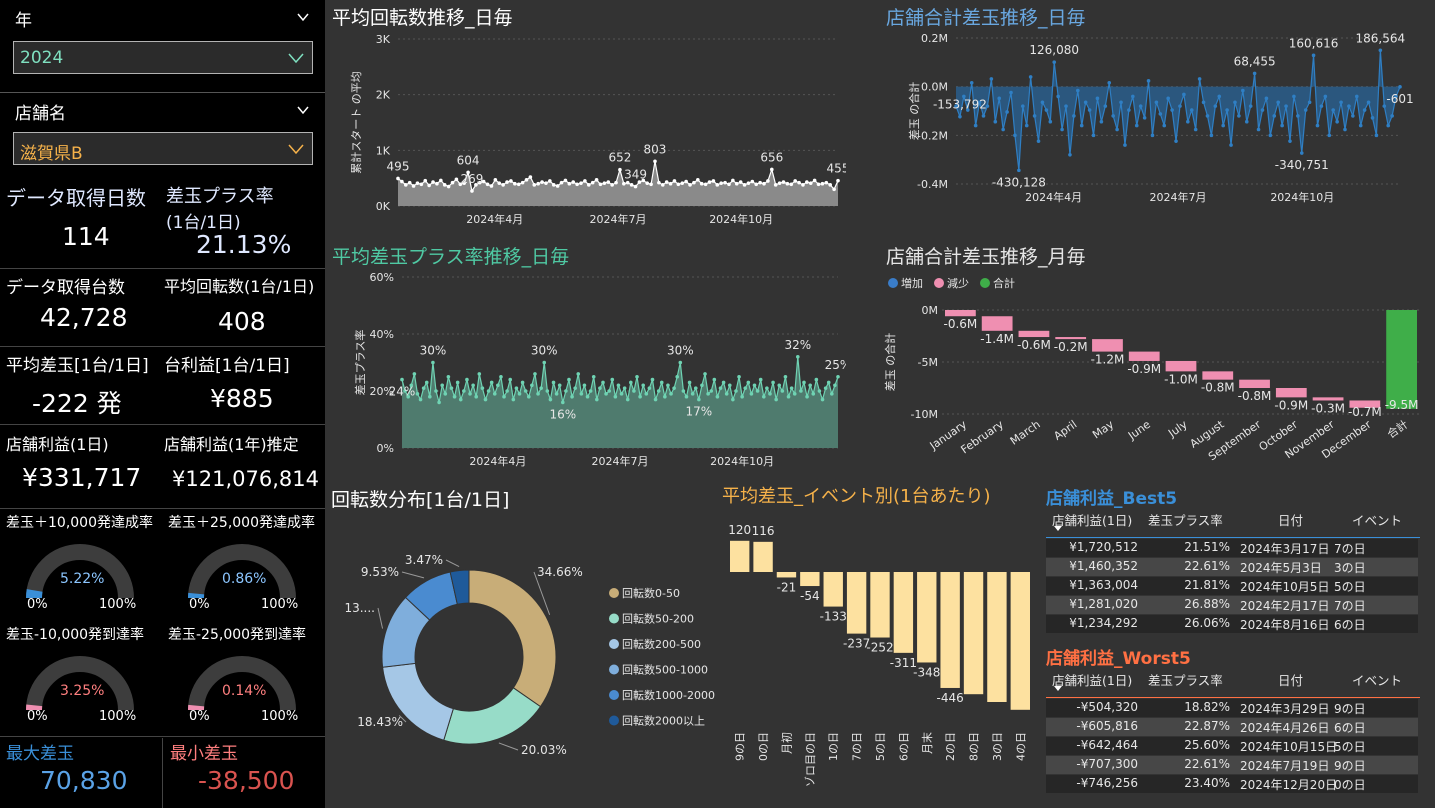 The image size is (1435, 808). What do you see at coordinates (997, 746) in the screenshot?
I see `x-tick-label: 3の日` at bounding box center [997, 746].